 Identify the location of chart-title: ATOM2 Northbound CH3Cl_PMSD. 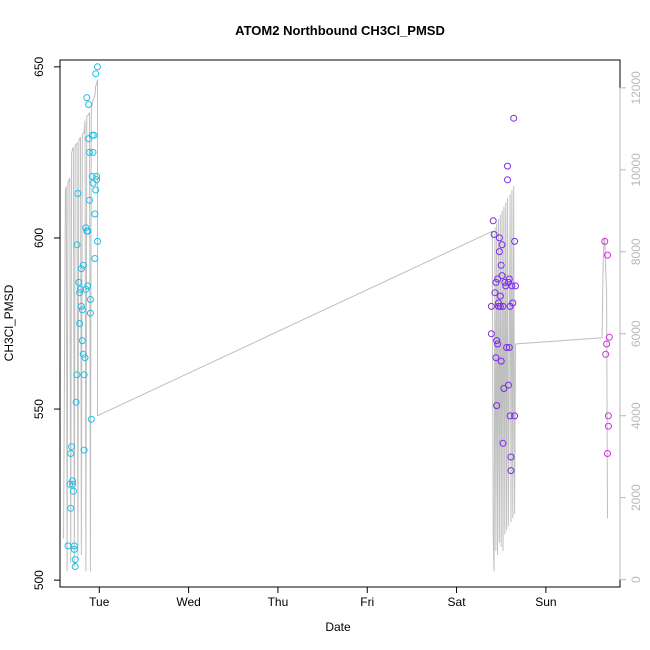
(340, 30).